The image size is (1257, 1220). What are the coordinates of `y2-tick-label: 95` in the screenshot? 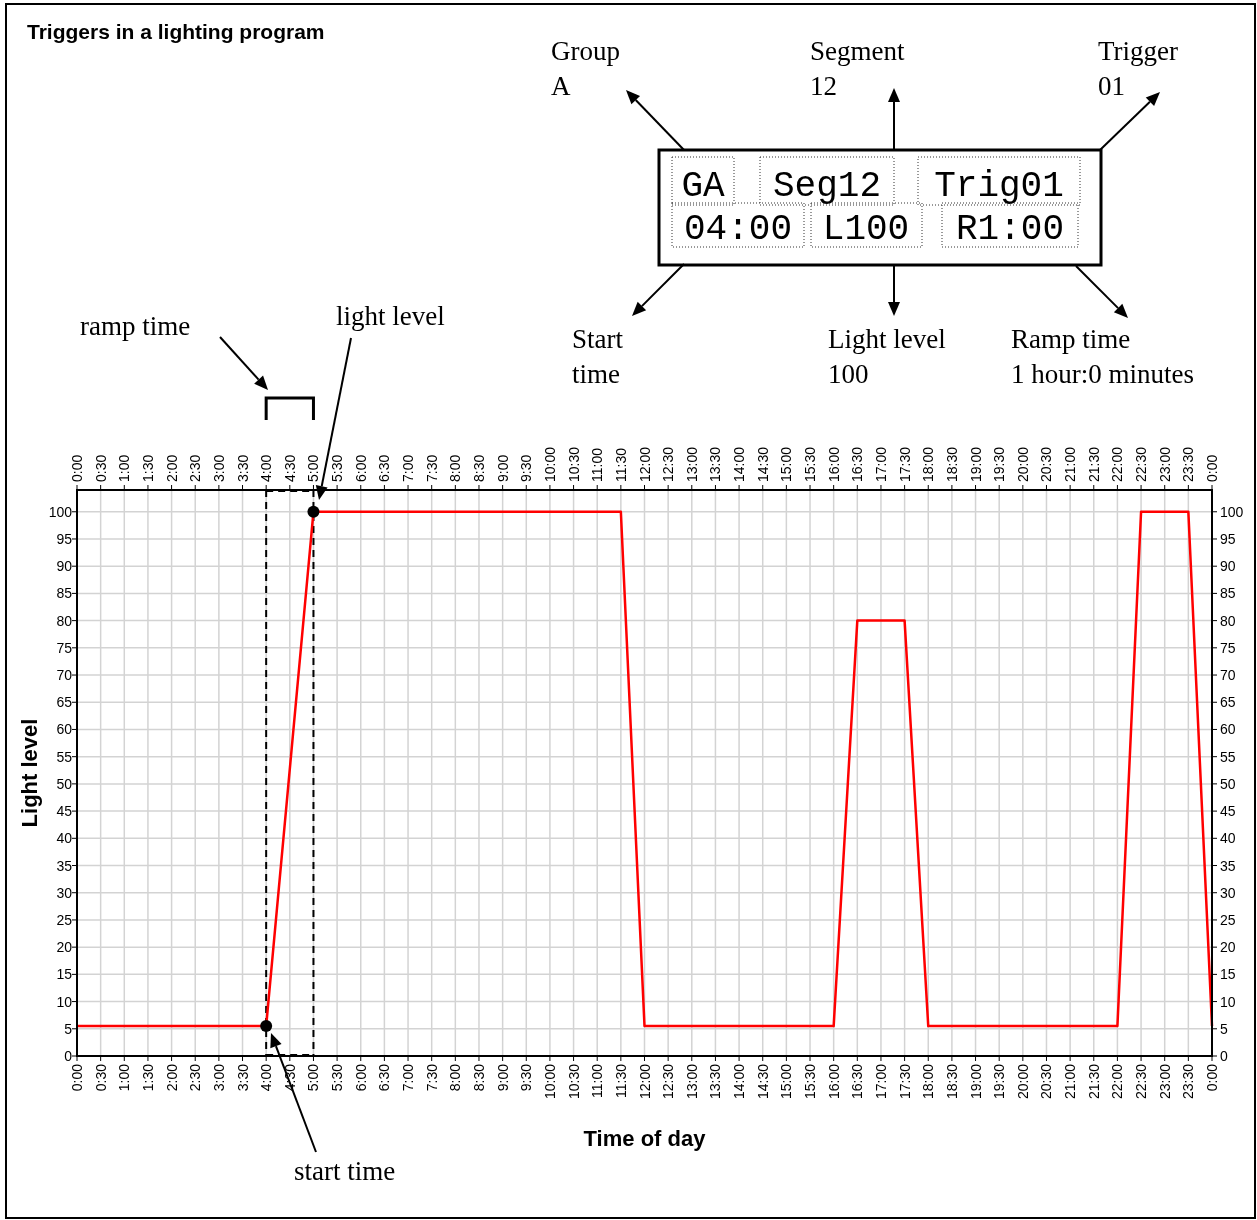 It's located at (1228, 538).